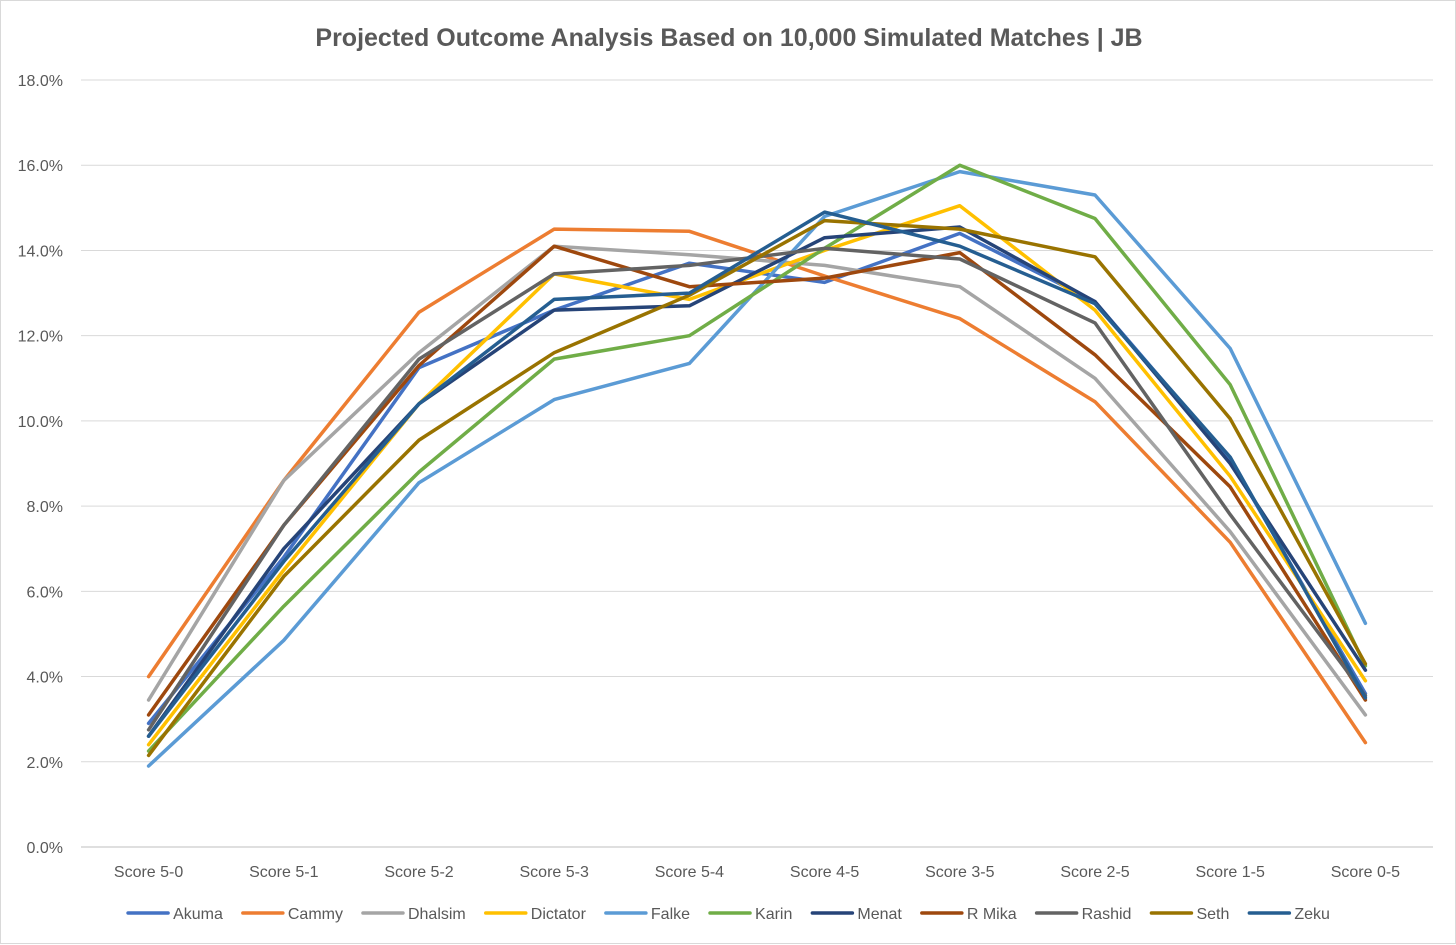  Describe the element at coordinates (40, 251) in the screenshot. I see `y-tick-label: 14.0%` at that location.